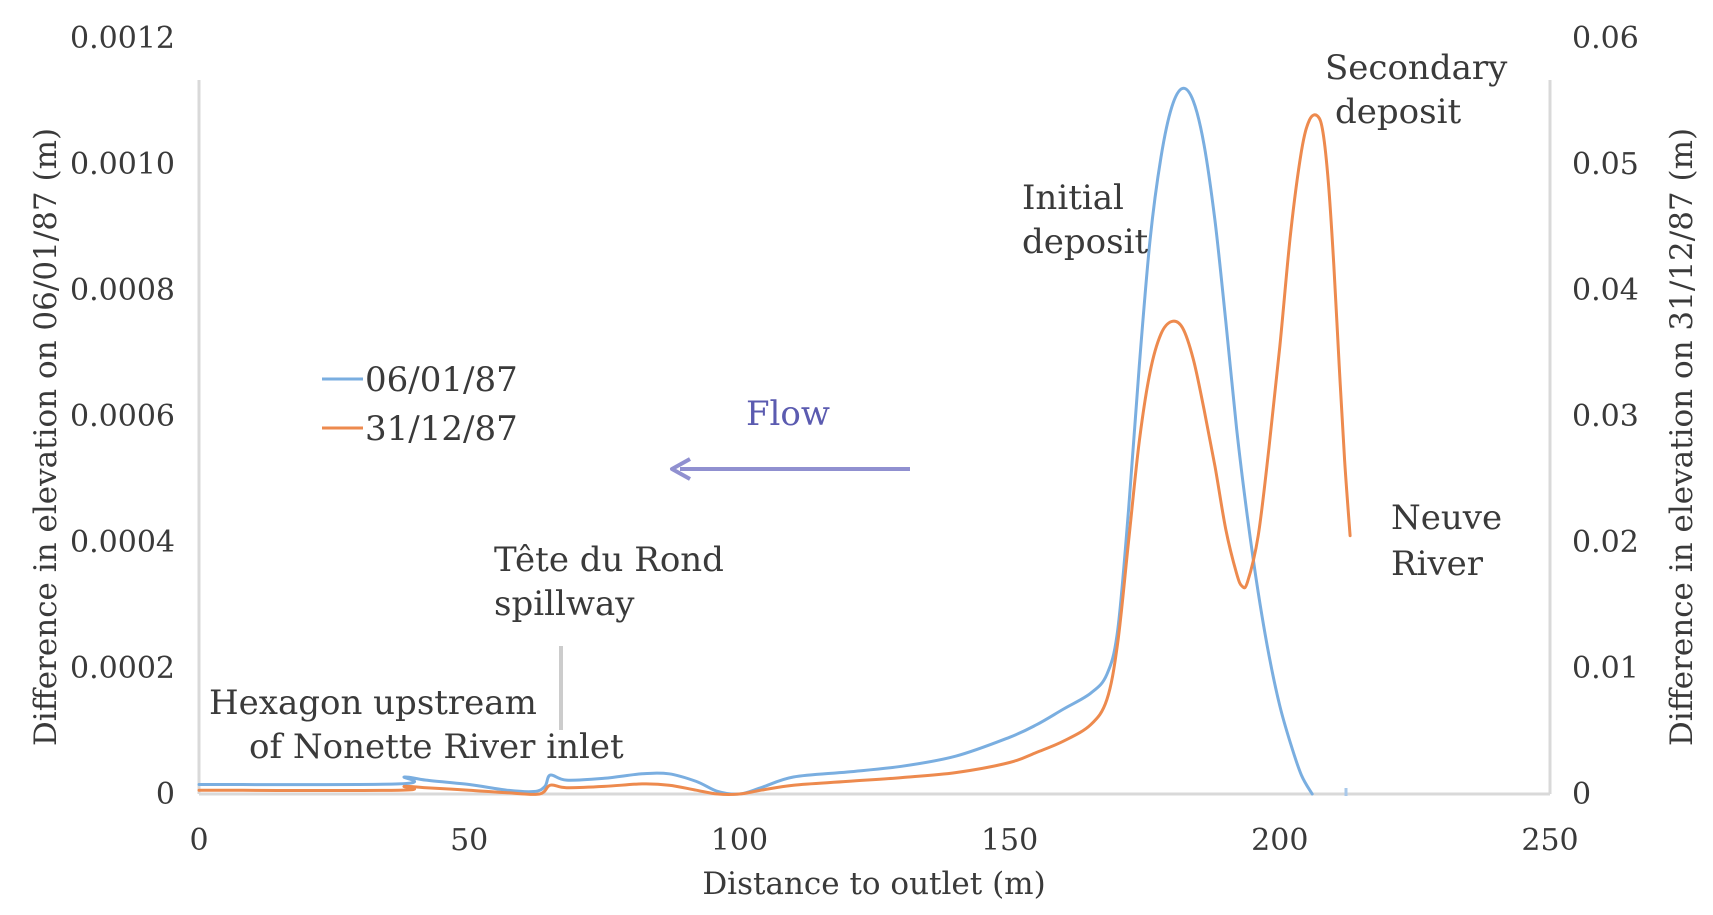 Image resolution: width=1713 pixels, height=915 pixels. I want to click on left-y-tick-label: 0.0012, so click(122, 38).